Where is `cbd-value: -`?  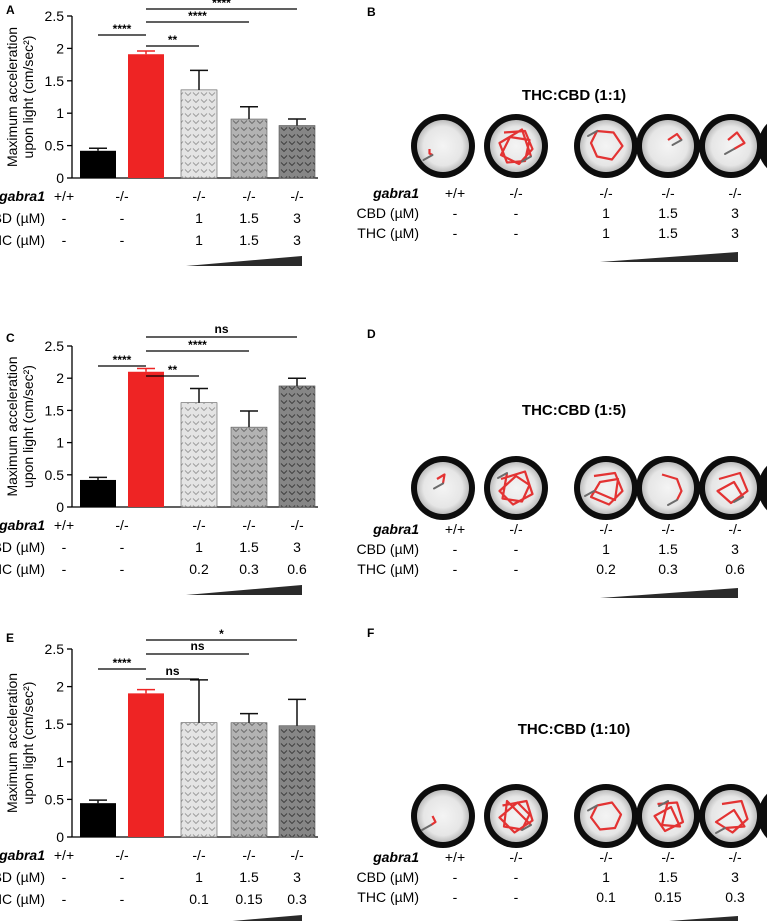 cbd-value: - is located at coordinates (455, 877).